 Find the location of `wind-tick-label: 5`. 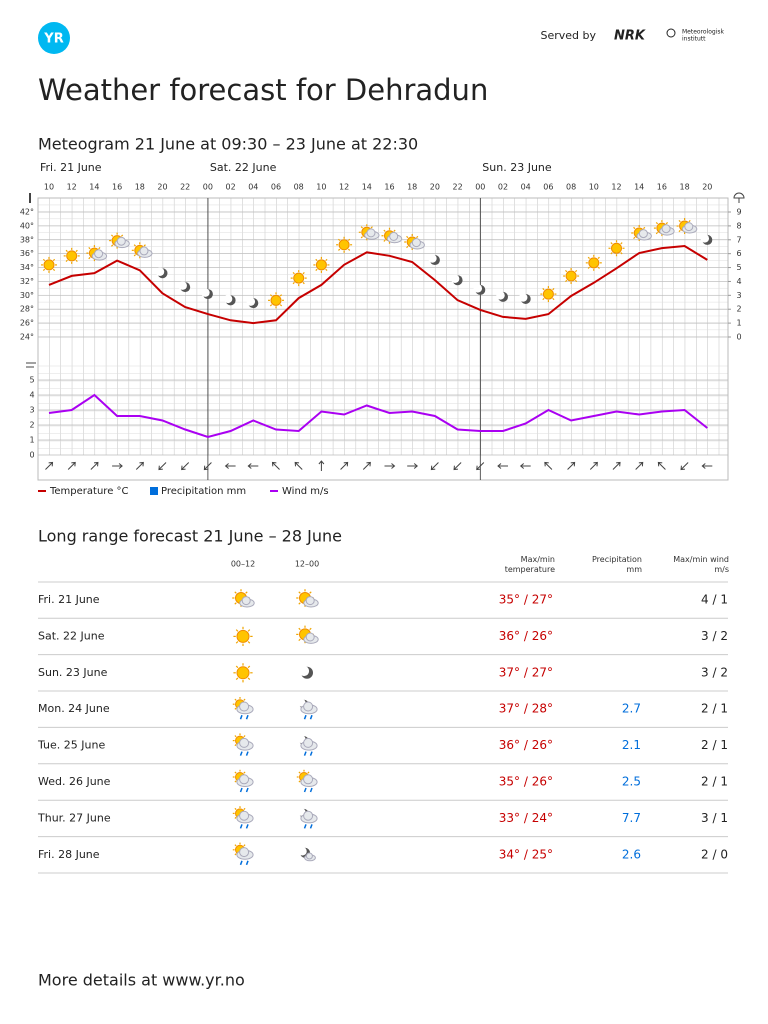

wind-tick-label: 5 is located at coordinates (31, 380).